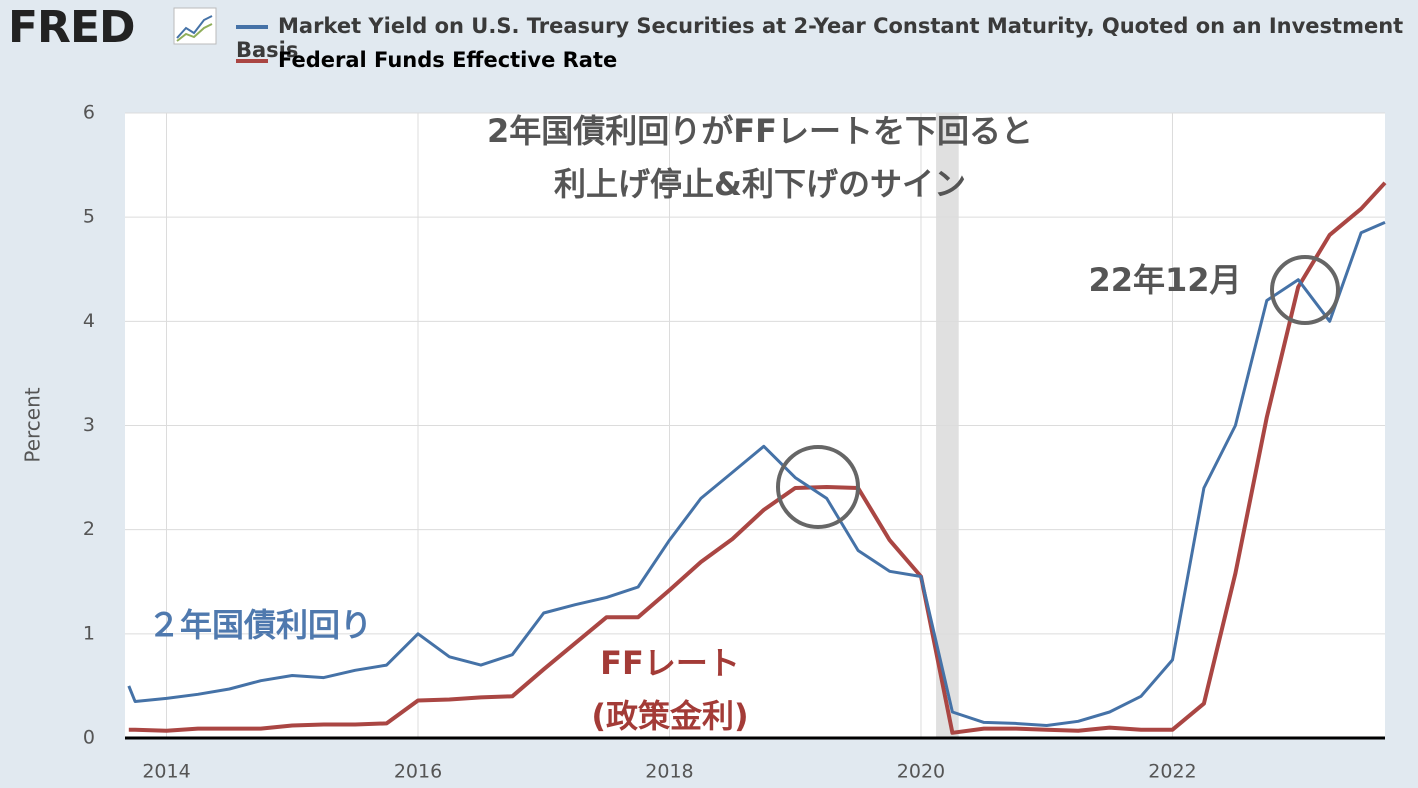  Describe the element at coordinates (89, 529) in the screenshot. I see `y-tick-label: 2` at that location.